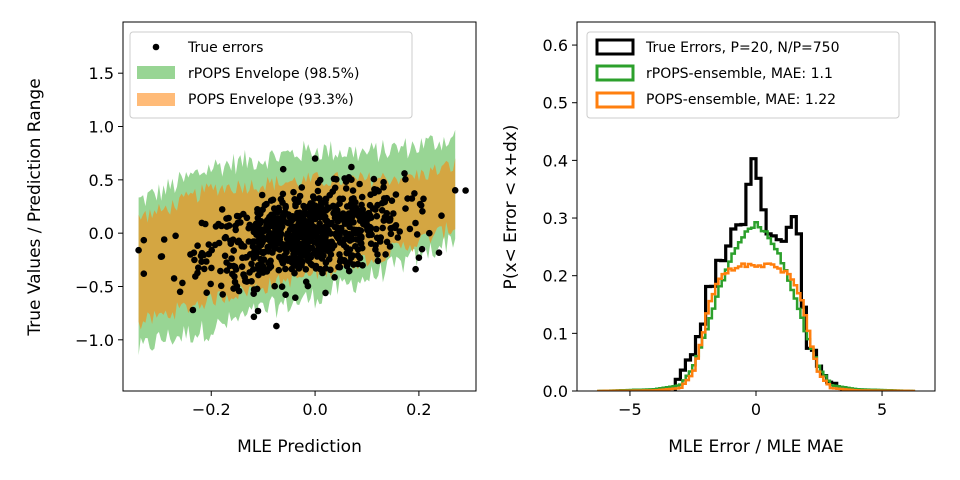 This screenshot has height=480, width=960. What do you see at coordinates (555, 276) in the screenshot?
I see `right-y-tick-label: 0.2` at bounding box center [555, 276].